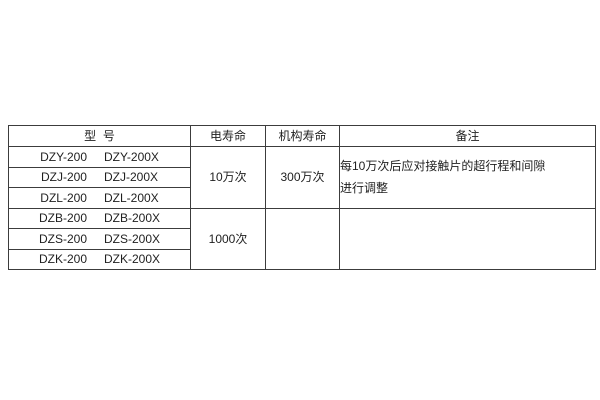  What do you see at coordinates (62, 259) in the screenshot?
I see `model-name: DZK-200` at bounding box center [62, 259].